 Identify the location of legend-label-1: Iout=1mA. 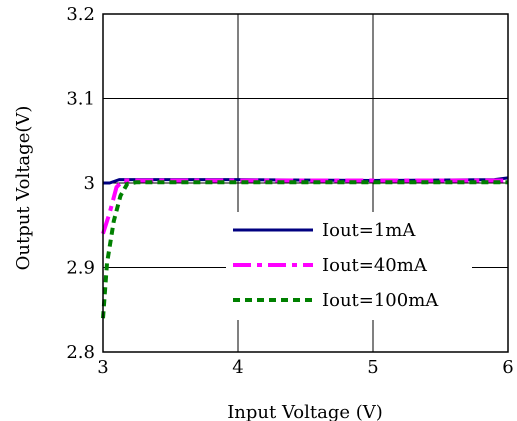
(369, 230).